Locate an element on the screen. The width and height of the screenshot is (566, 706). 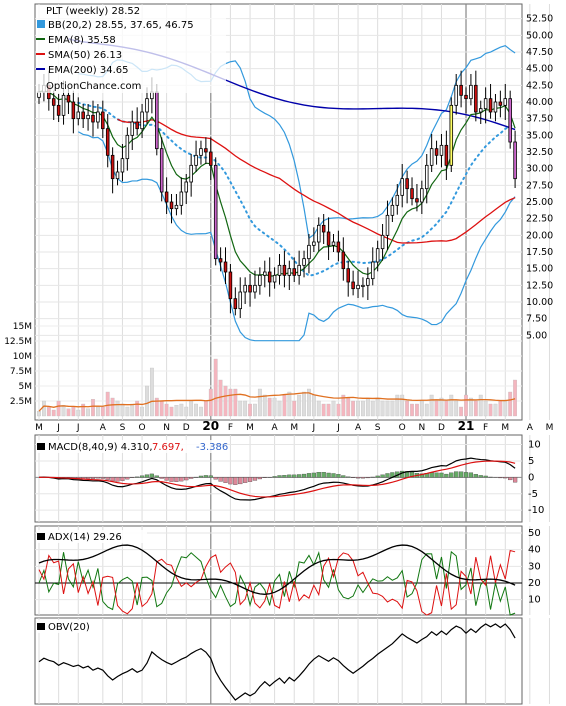
price-tick-label: 7.50 is located at coordinates (536, 319).